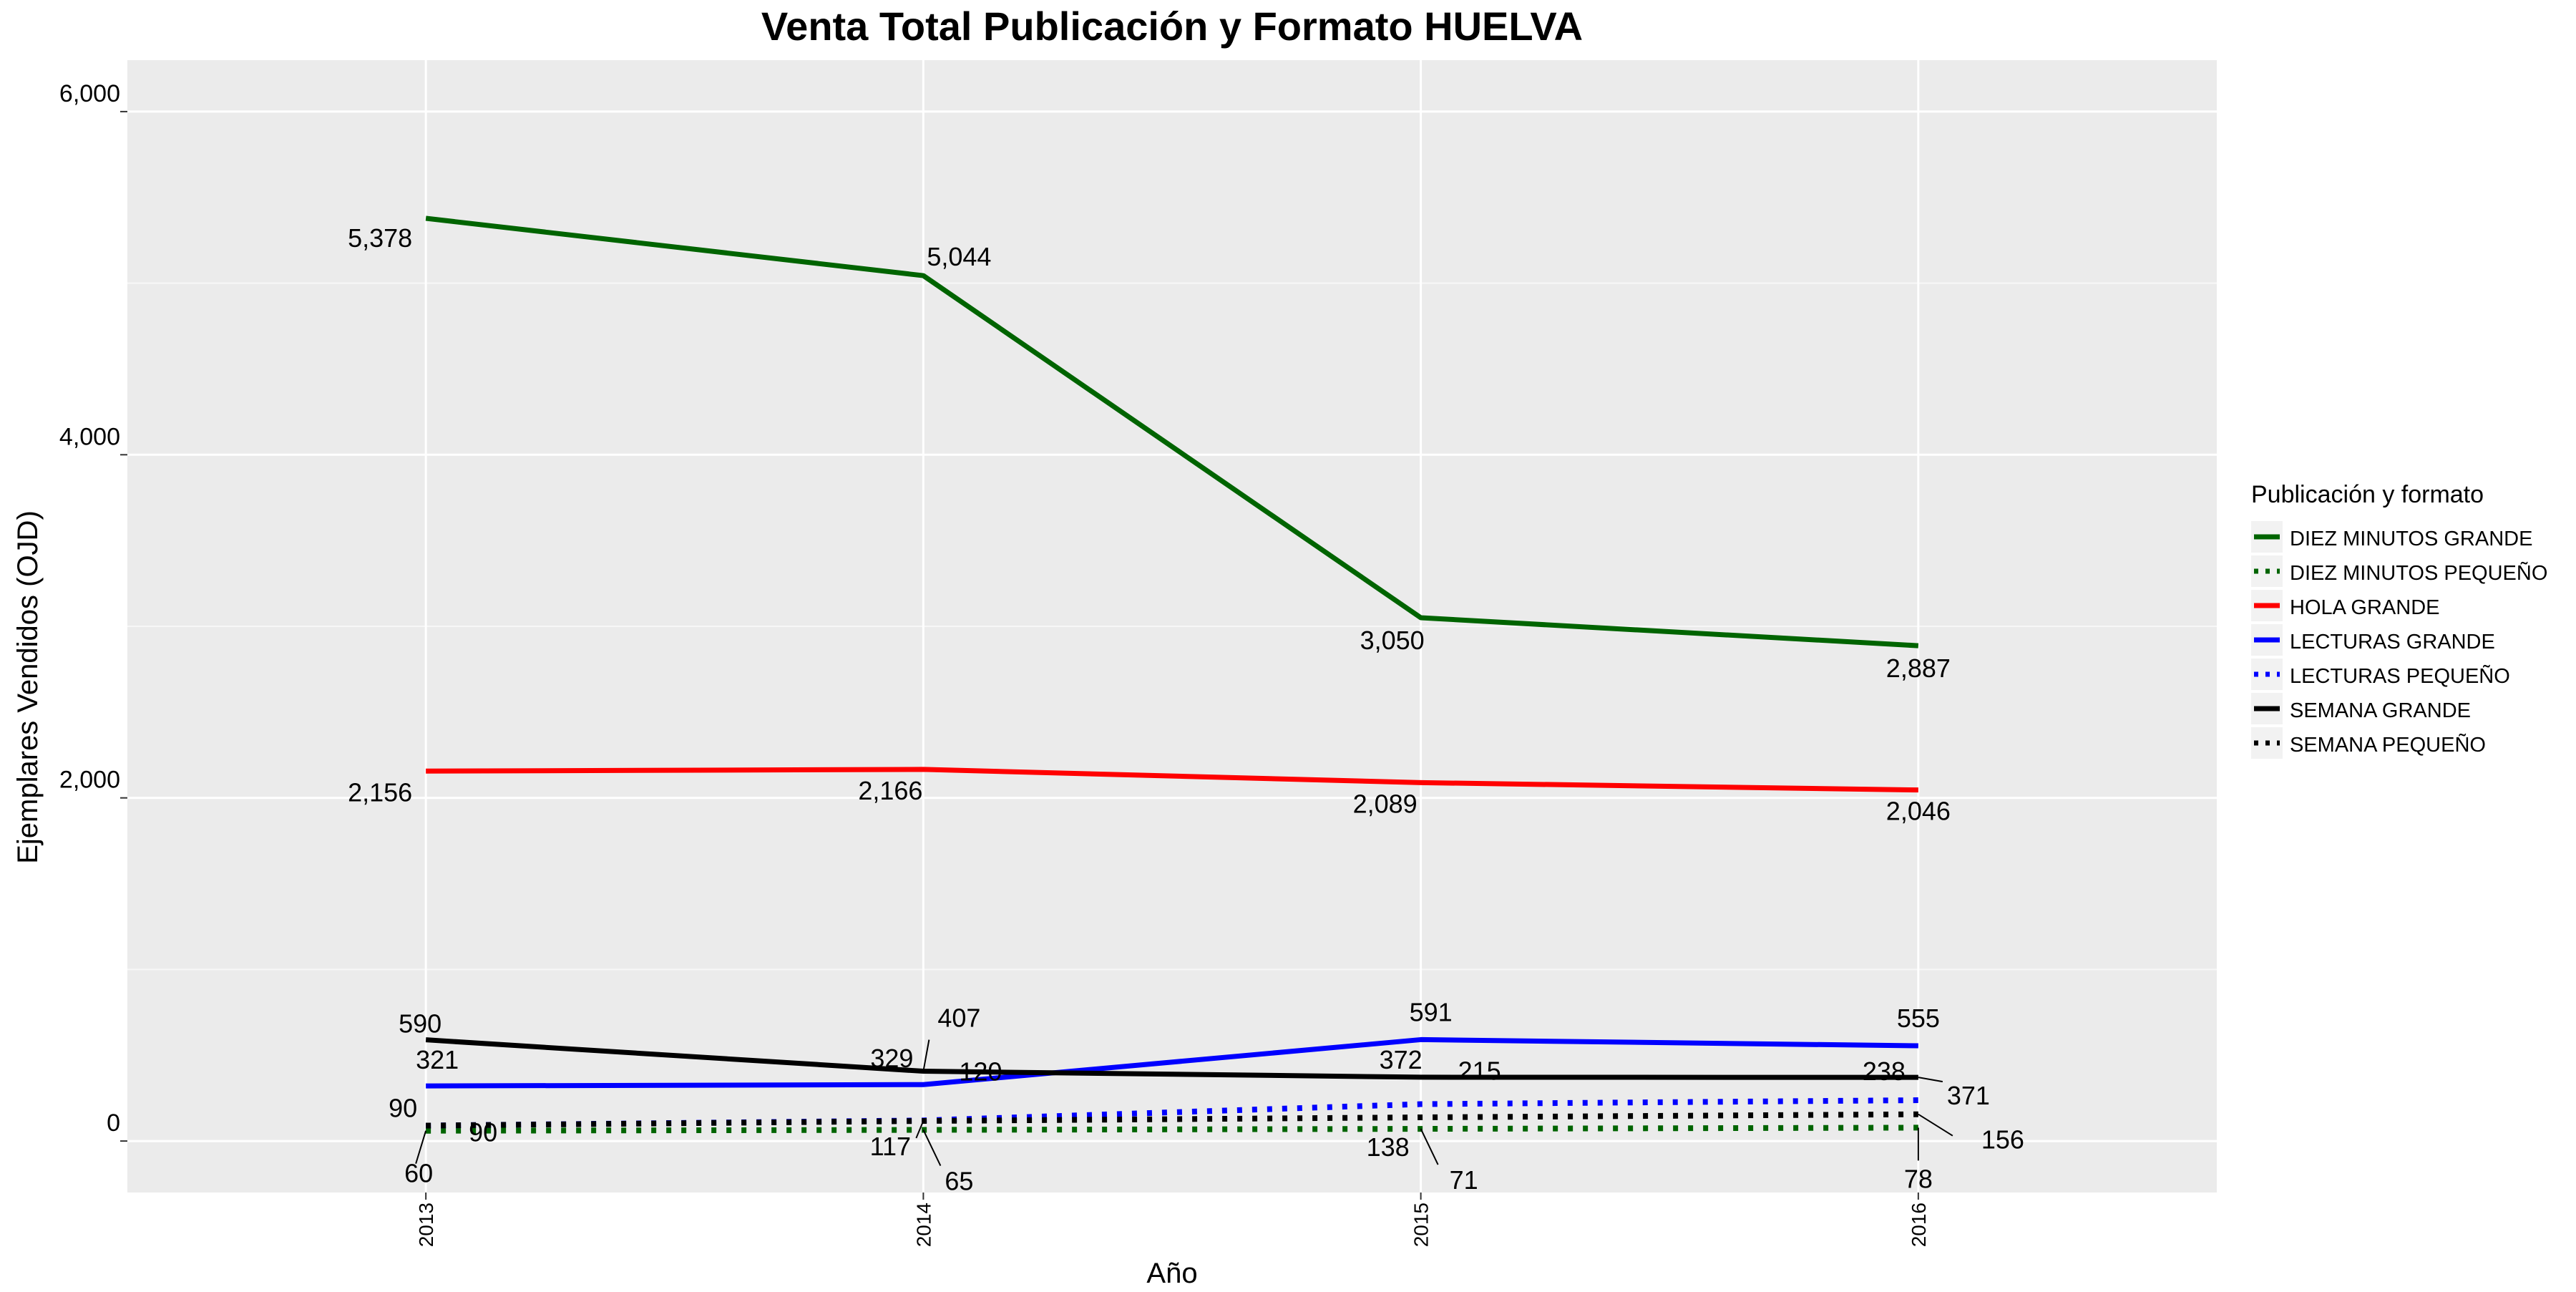 The height and width of the screenshot is (1292, 2576). Describe the element at coordinates (1884, 1071) in the screenshot. I see `data-label: 238` at that location.